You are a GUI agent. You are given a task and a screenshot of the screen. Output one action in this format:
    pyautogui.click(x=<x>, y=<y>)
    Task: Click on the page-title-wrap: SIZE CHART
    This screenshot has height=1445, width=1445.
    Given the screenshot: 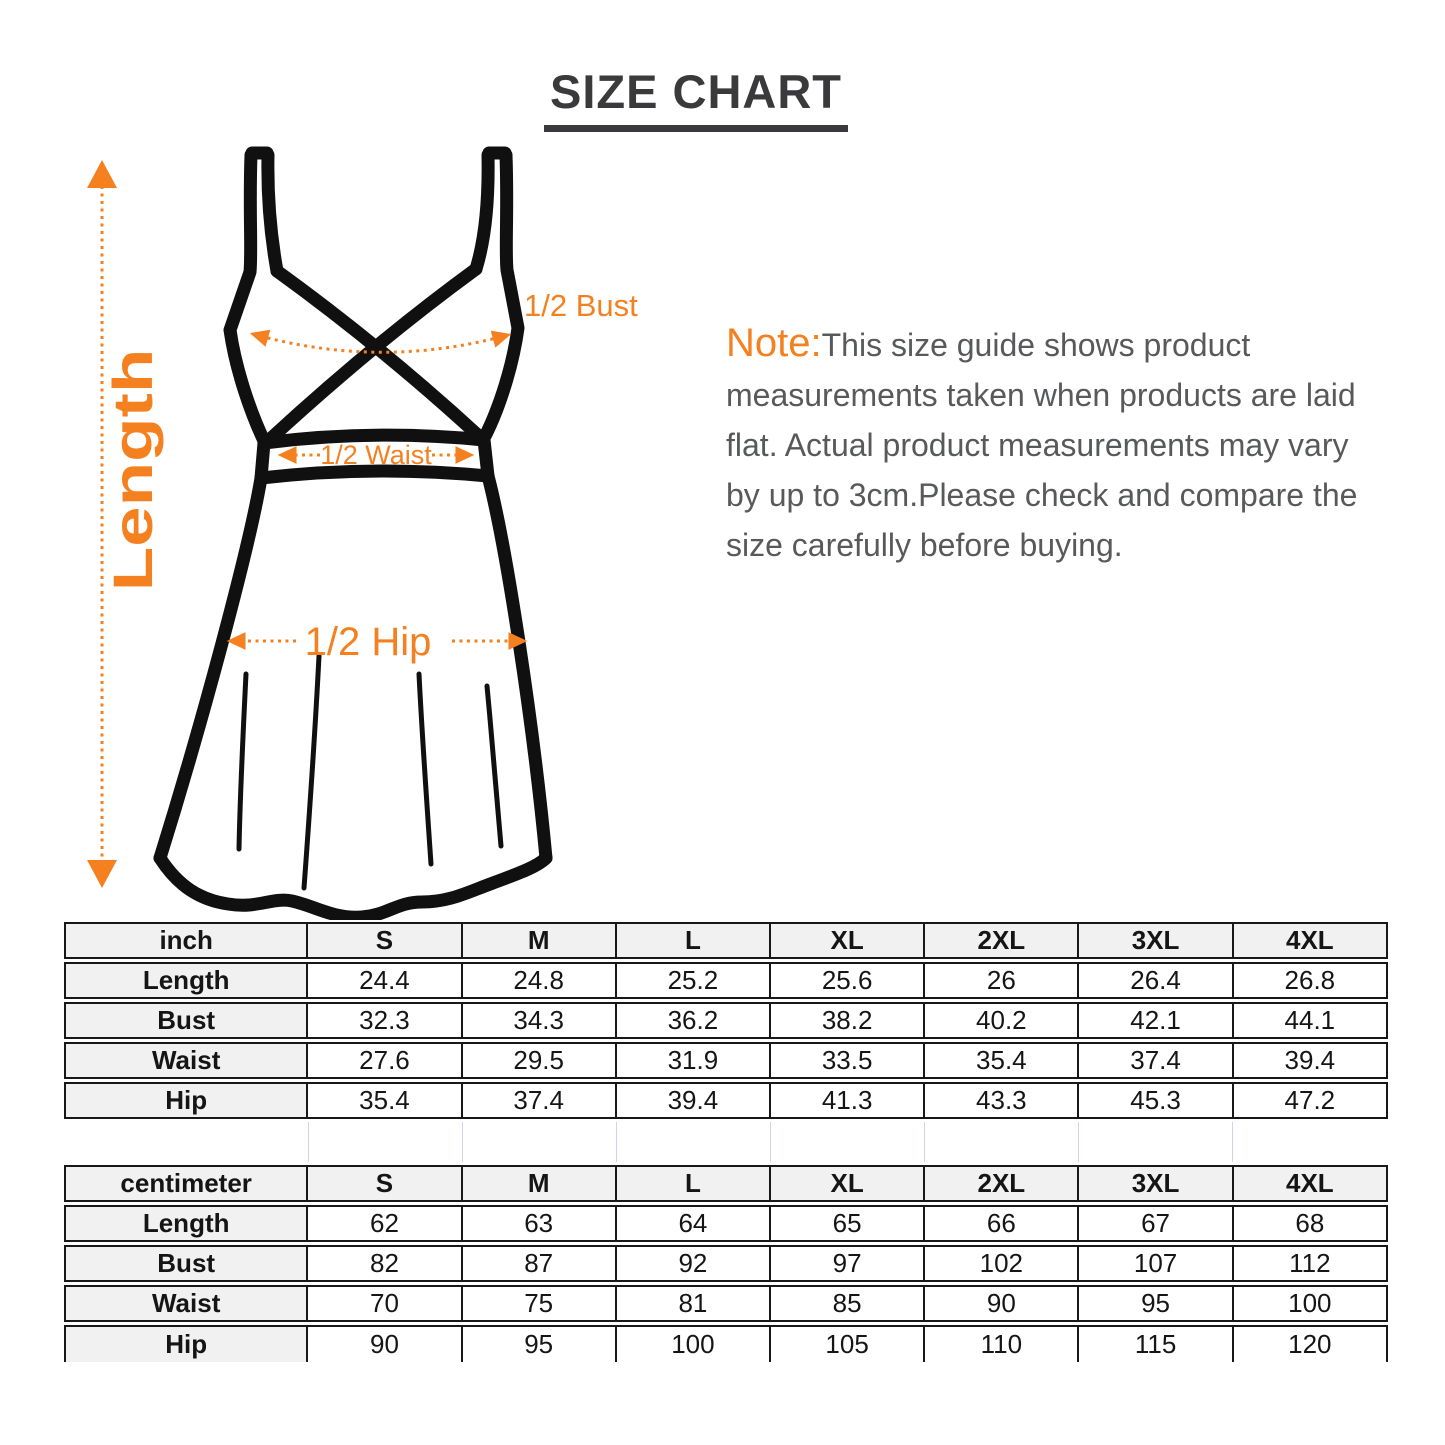 What is the action you would take?
    pyautogui.click(x=696, y=98)
    